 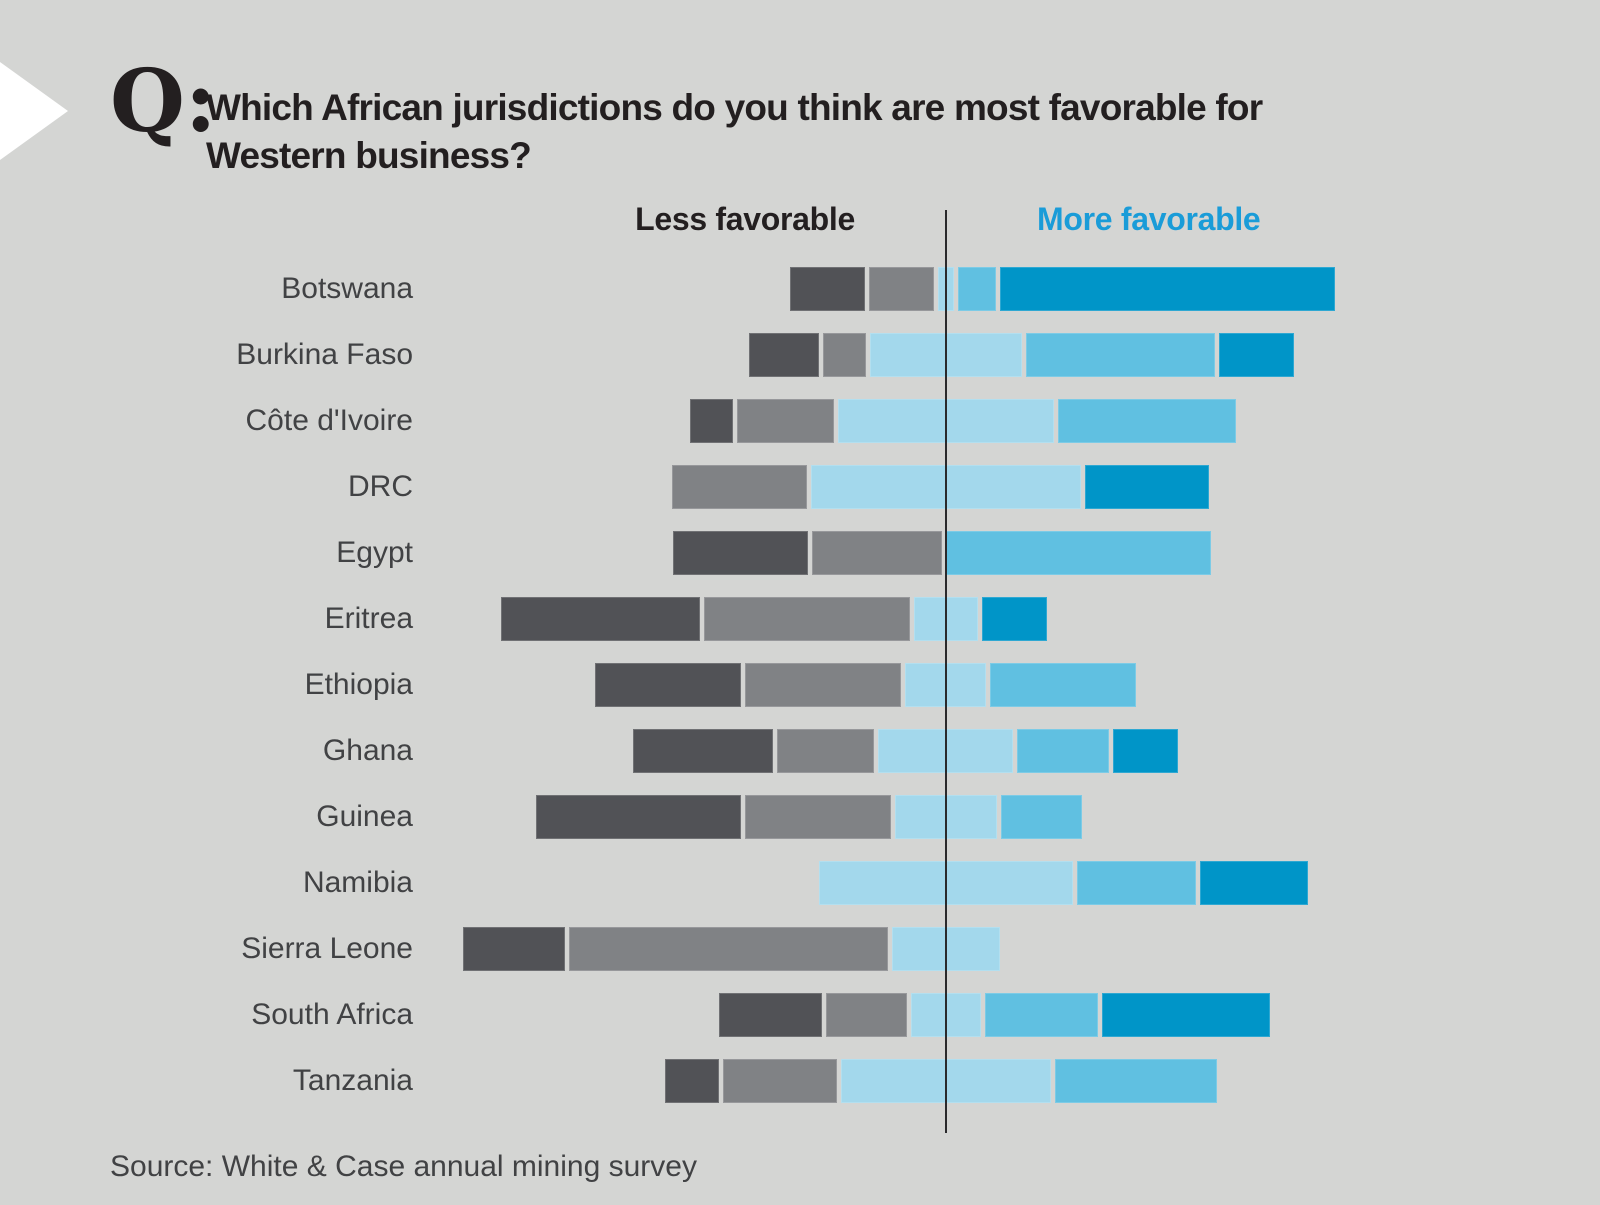 I want to click on chevron-right-decoration, so click(x=34, y=111).